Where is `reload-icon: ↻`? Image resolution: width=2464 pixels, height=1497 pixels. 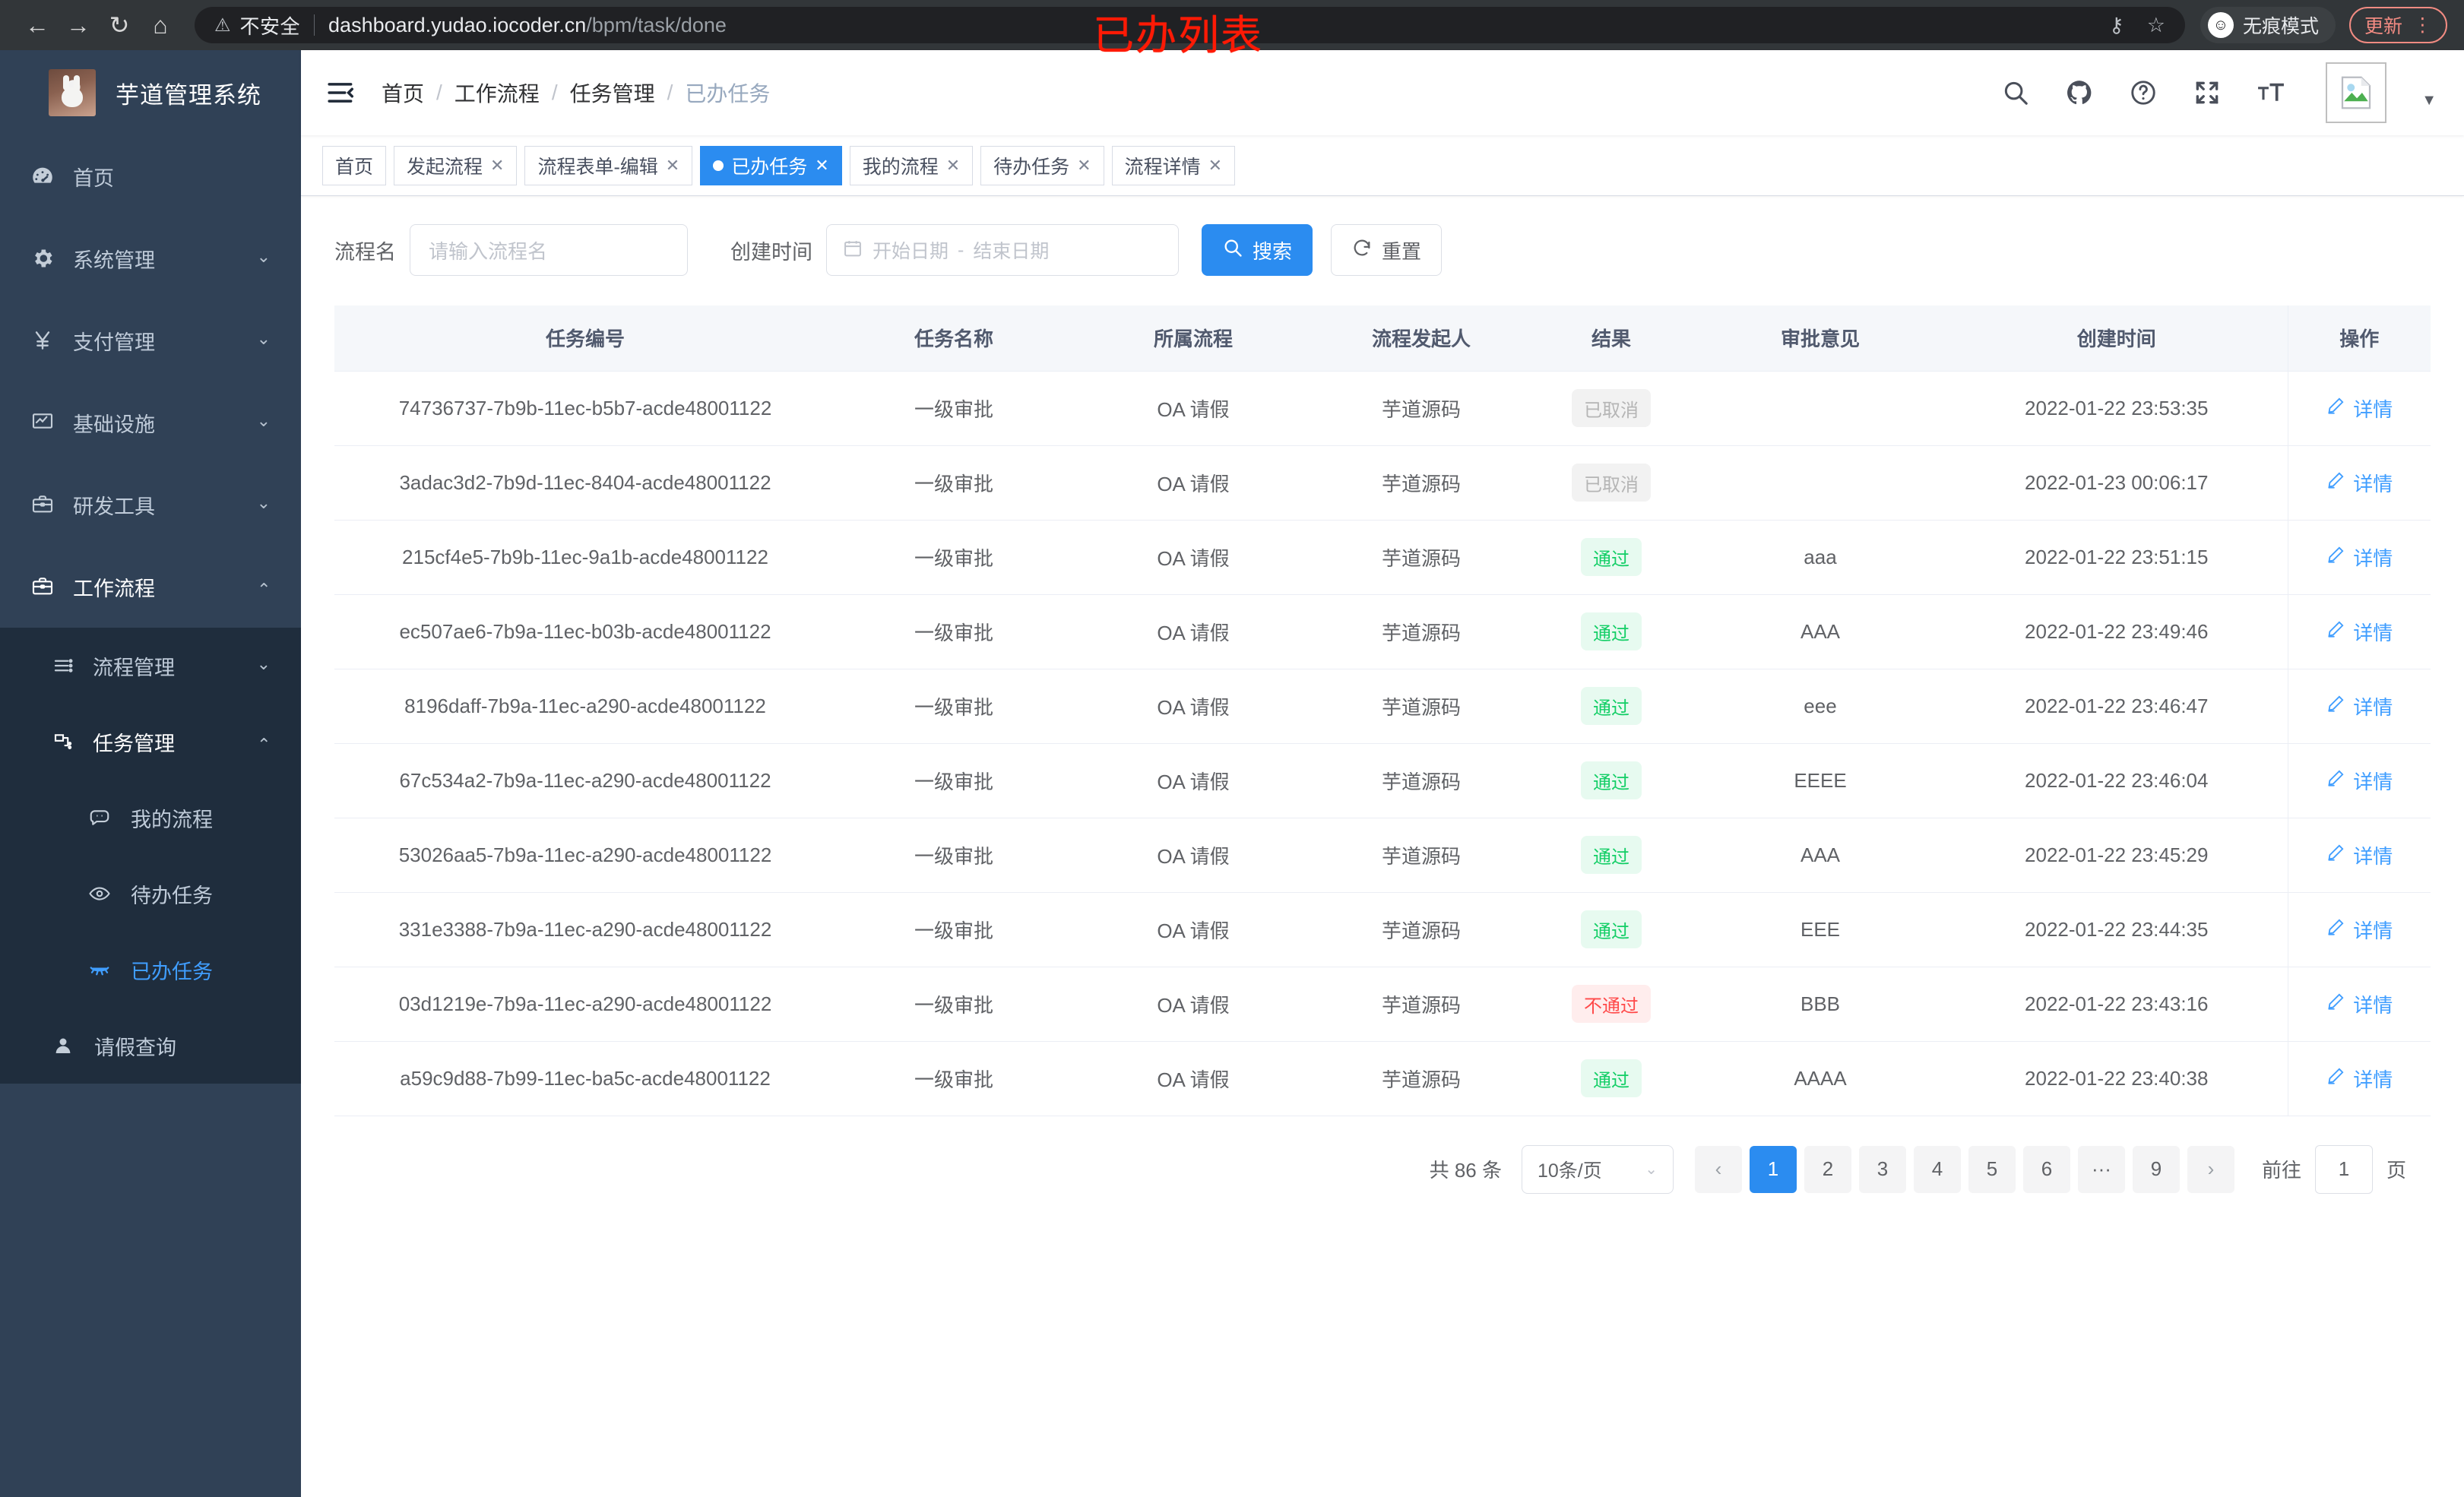 reload-icon: ↻ is located at coordinates (120, 25).